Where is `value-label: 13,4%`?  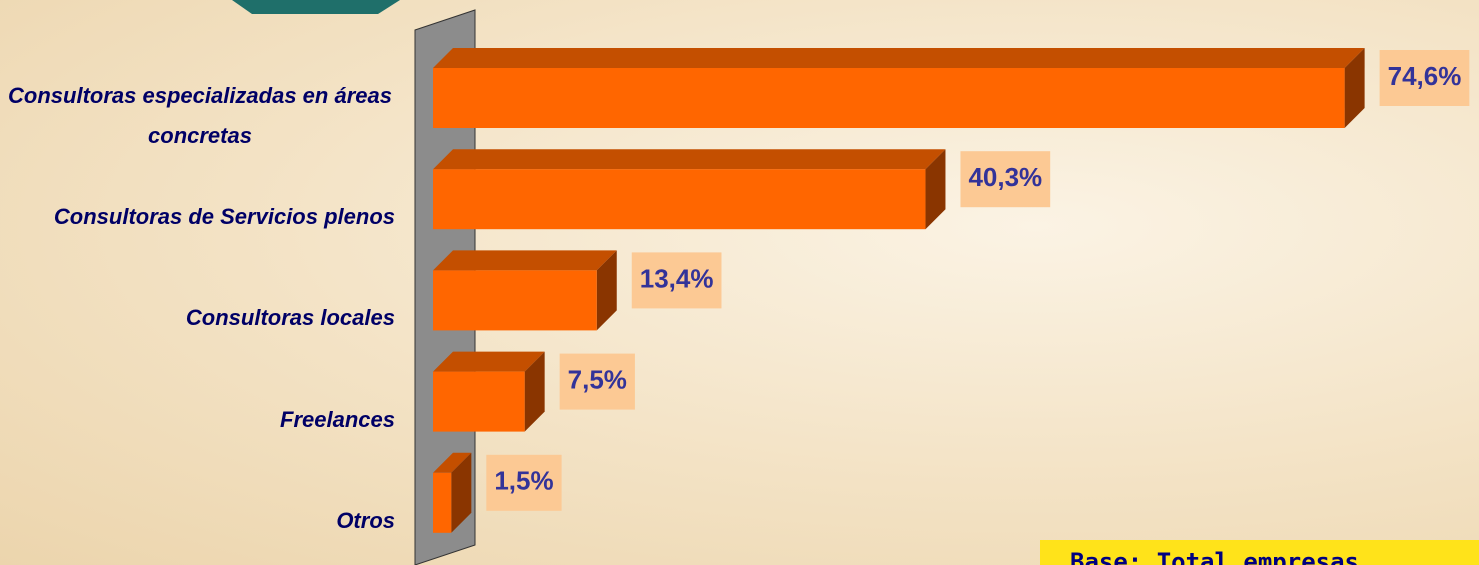 value-label: 13,4% is located at coordinates (677, 278).